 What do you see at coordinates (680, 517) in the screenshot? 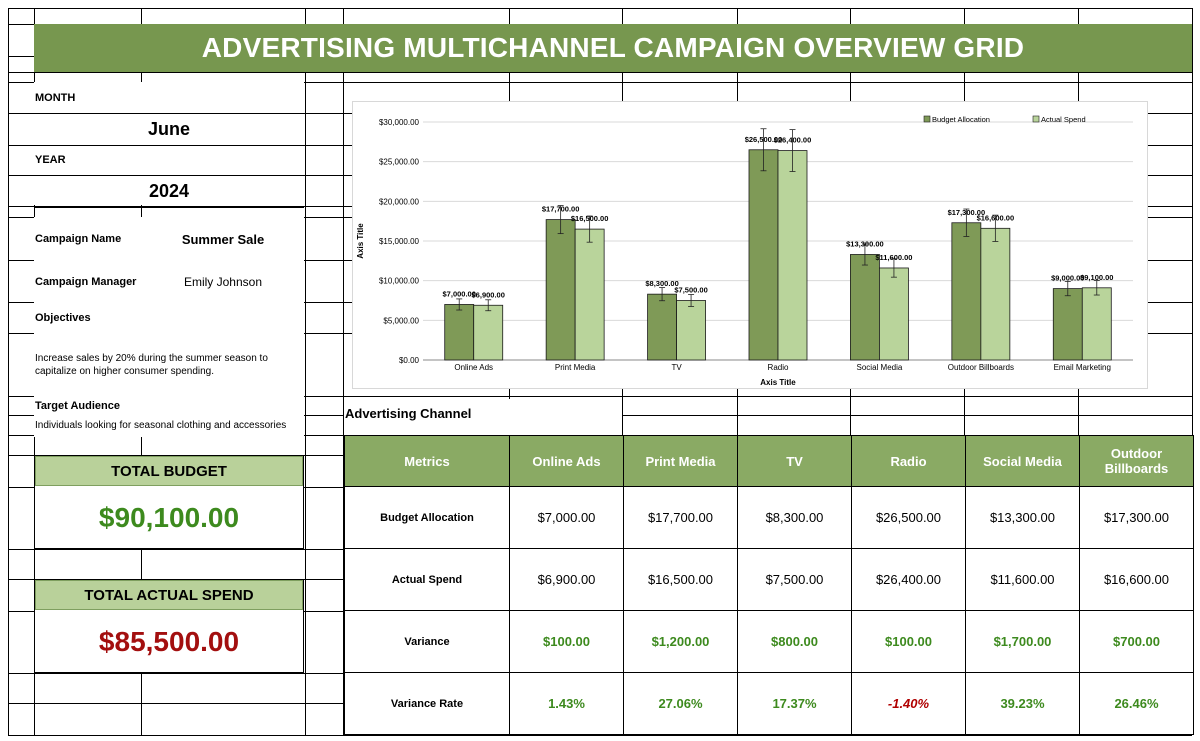
I see `table-cell: $17,700.00` at bounding box center [680, 517].